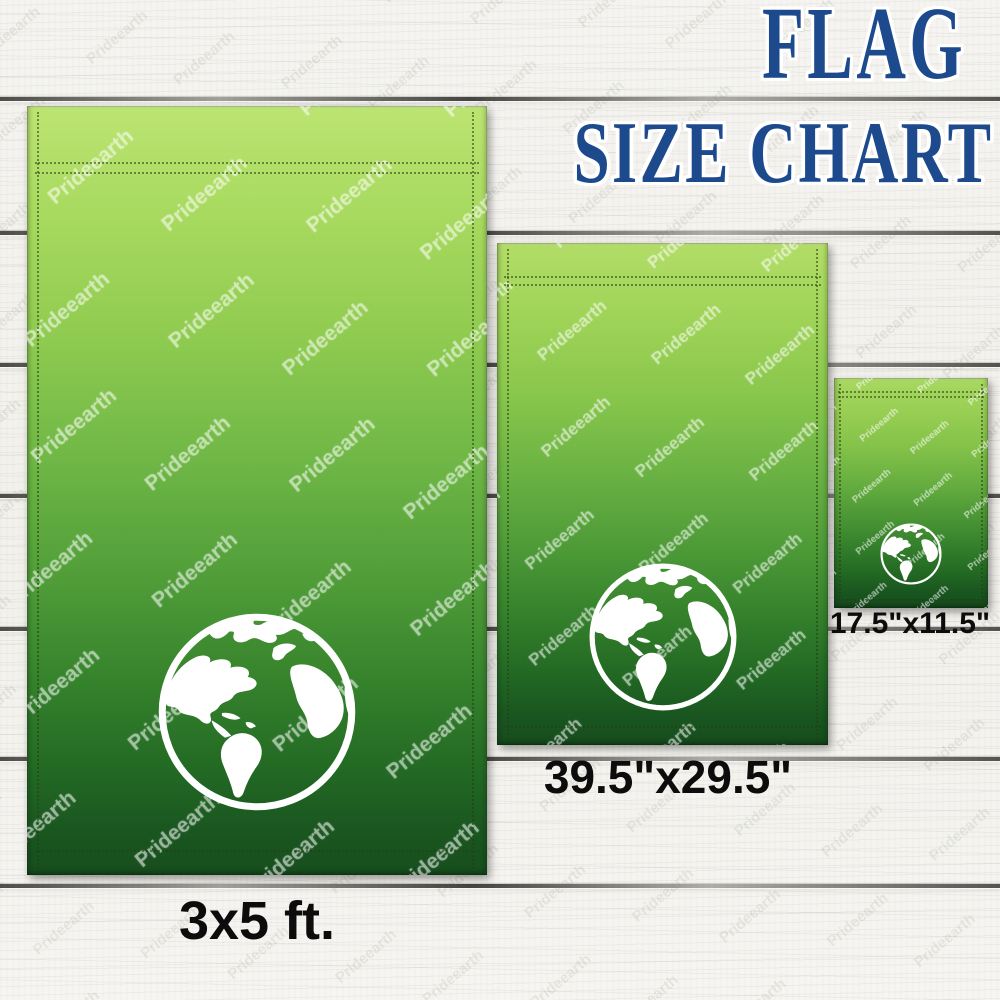  Describe the element at coordinates (864, 50) in the screenshot. I see `title-flag-text: FLAG` at that location.